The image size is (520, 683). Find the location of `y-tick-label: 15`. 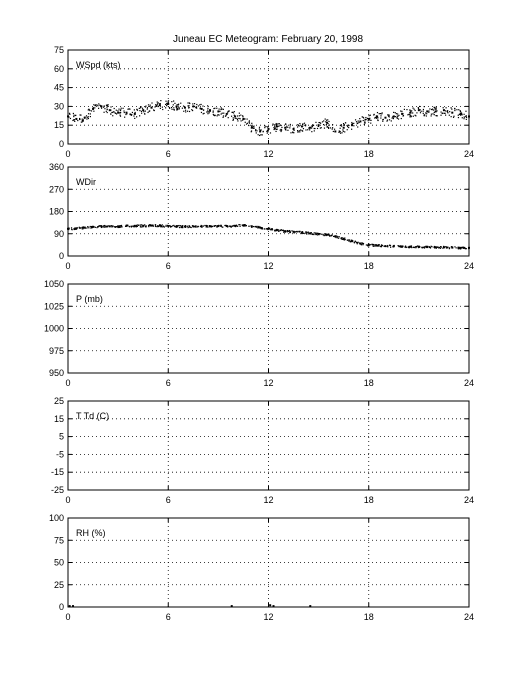

y-tick-label: 15 is located at coordinates (59, 419).